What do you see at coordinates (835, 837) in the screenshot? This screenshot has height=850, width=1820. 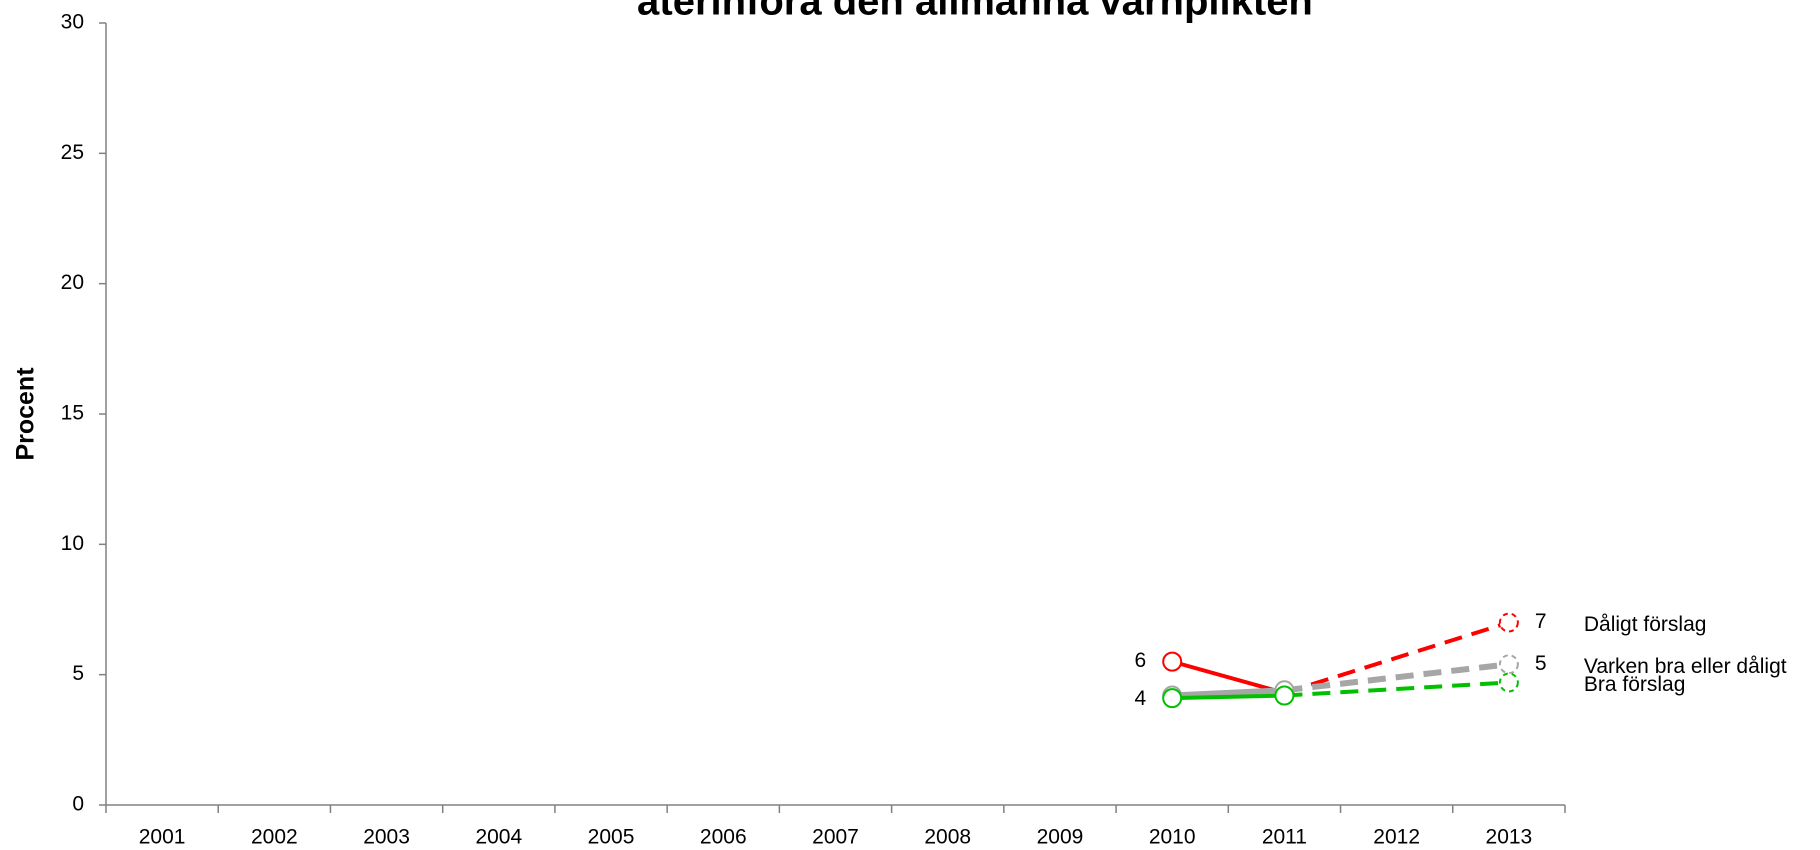 I see `x-tick-label: 2007` at bounding box center [835, 837].